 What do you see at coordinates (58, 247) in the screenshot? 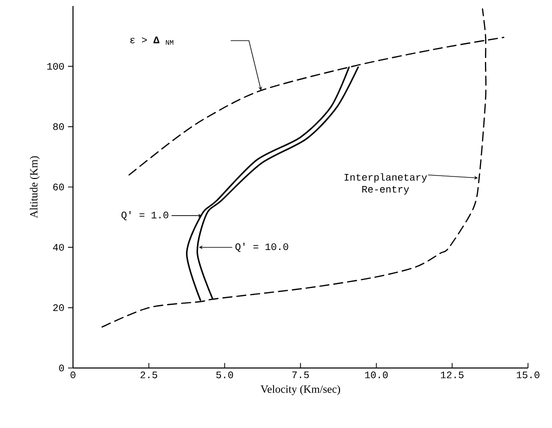
I see `y-tick-label: 40` at bounding box center [58, 247].